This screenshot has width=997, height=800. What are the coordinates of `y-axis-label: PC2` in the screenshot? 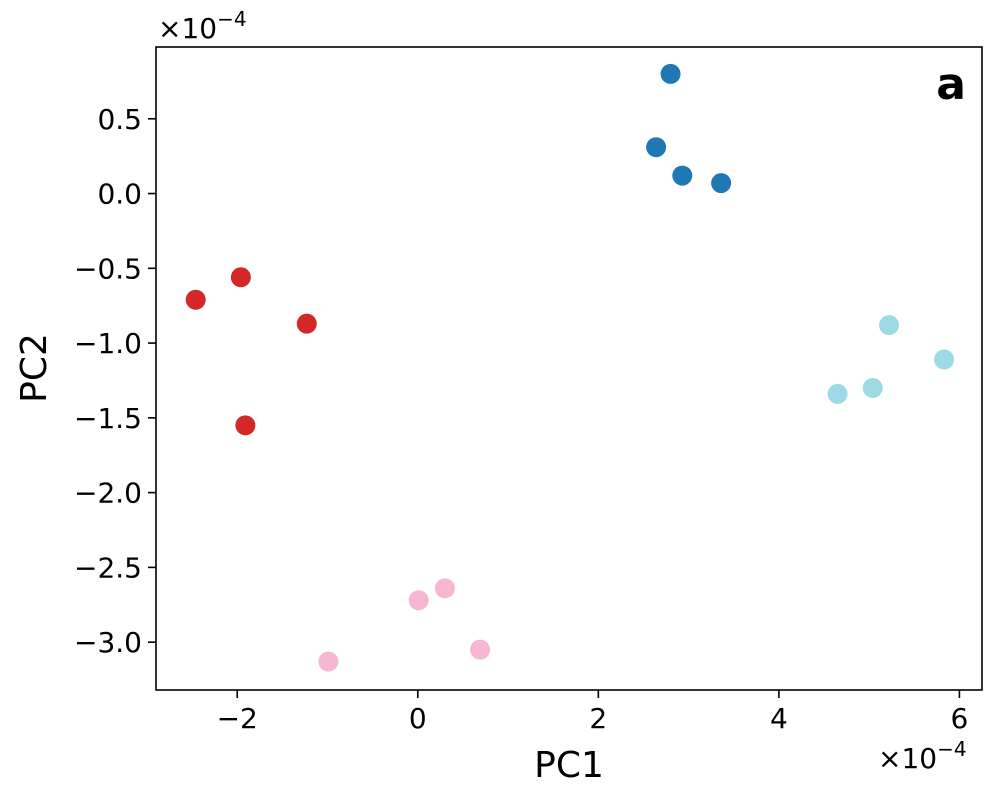 It's located at (34, 368).